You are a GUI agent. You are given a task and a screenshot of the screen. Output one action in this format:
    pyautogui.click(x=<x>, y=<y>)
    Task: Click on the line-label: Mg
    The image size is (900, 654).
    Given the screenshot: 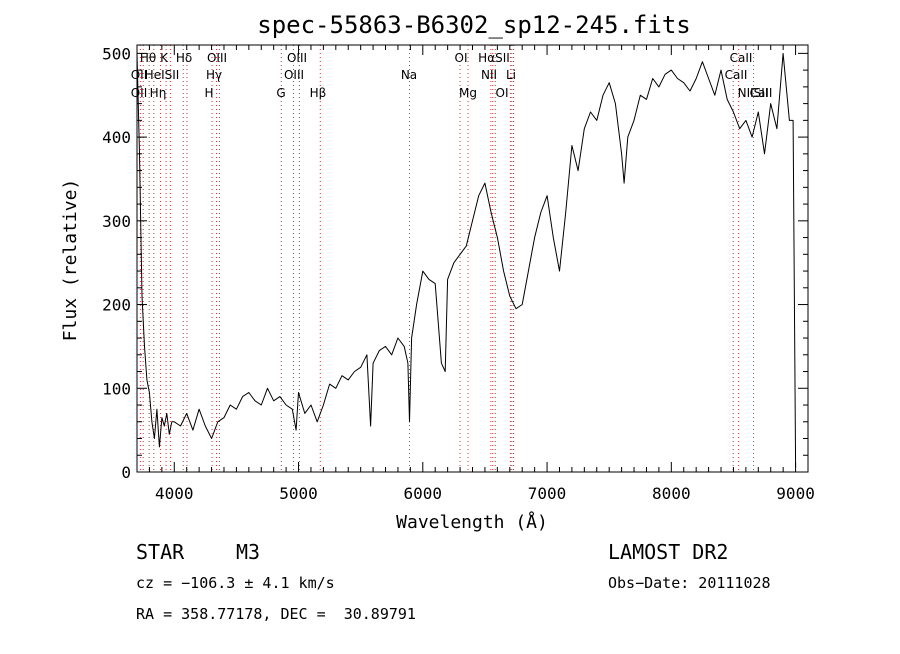 What is the action you would take?
    pyautogui.click(x=468, y=93)
    